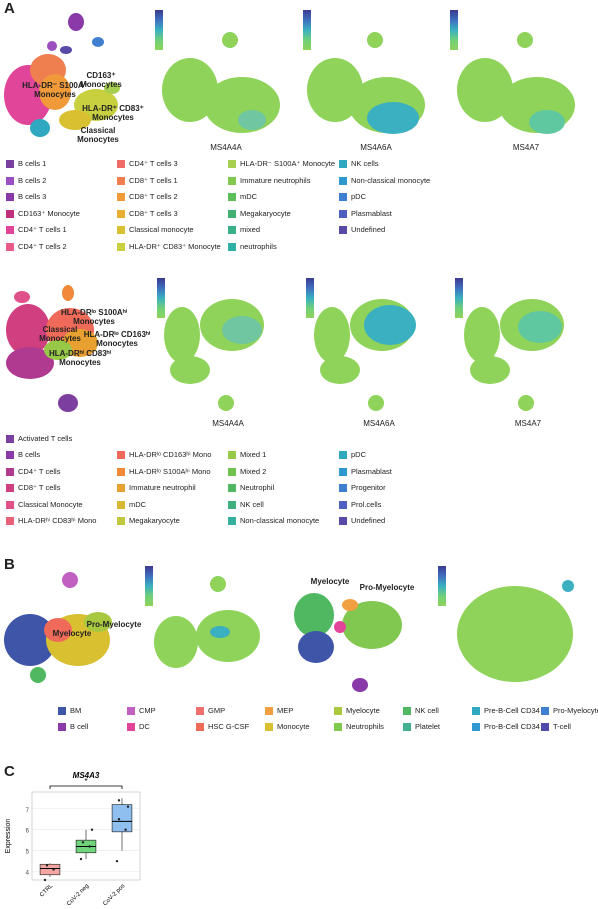 The width and height of the screenshot is (598, 909). What do you see at coordinates (39, 488) in the screenshot?
I see `legend-a2-label: CD8⁺ T cells` at bounding box center [39, 488].